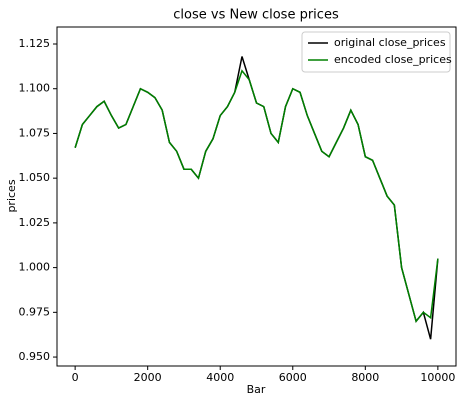 This screenshot has height=404, width=474. What do you see at coordinates (35, 356) in the screenshot?
I see `y-tick-label: 0.950` at bounding box center [35, 356].